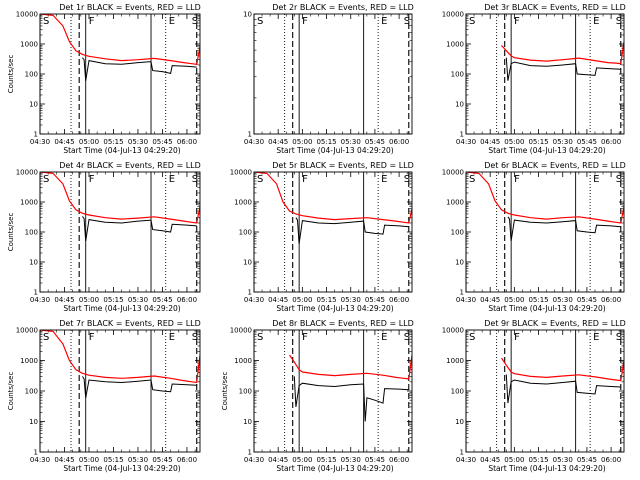 This screenshot has height=480, width=640. I want to click on panel-title: Det 2r BLACK = Events, RED = LLD, so click(343, 7).